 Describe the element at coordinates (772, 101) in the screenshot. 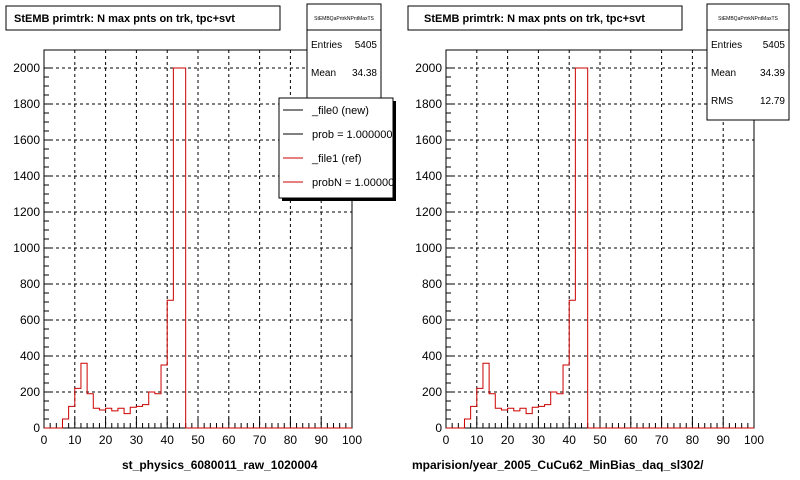

I see `stats-value: 12.79` at that location.